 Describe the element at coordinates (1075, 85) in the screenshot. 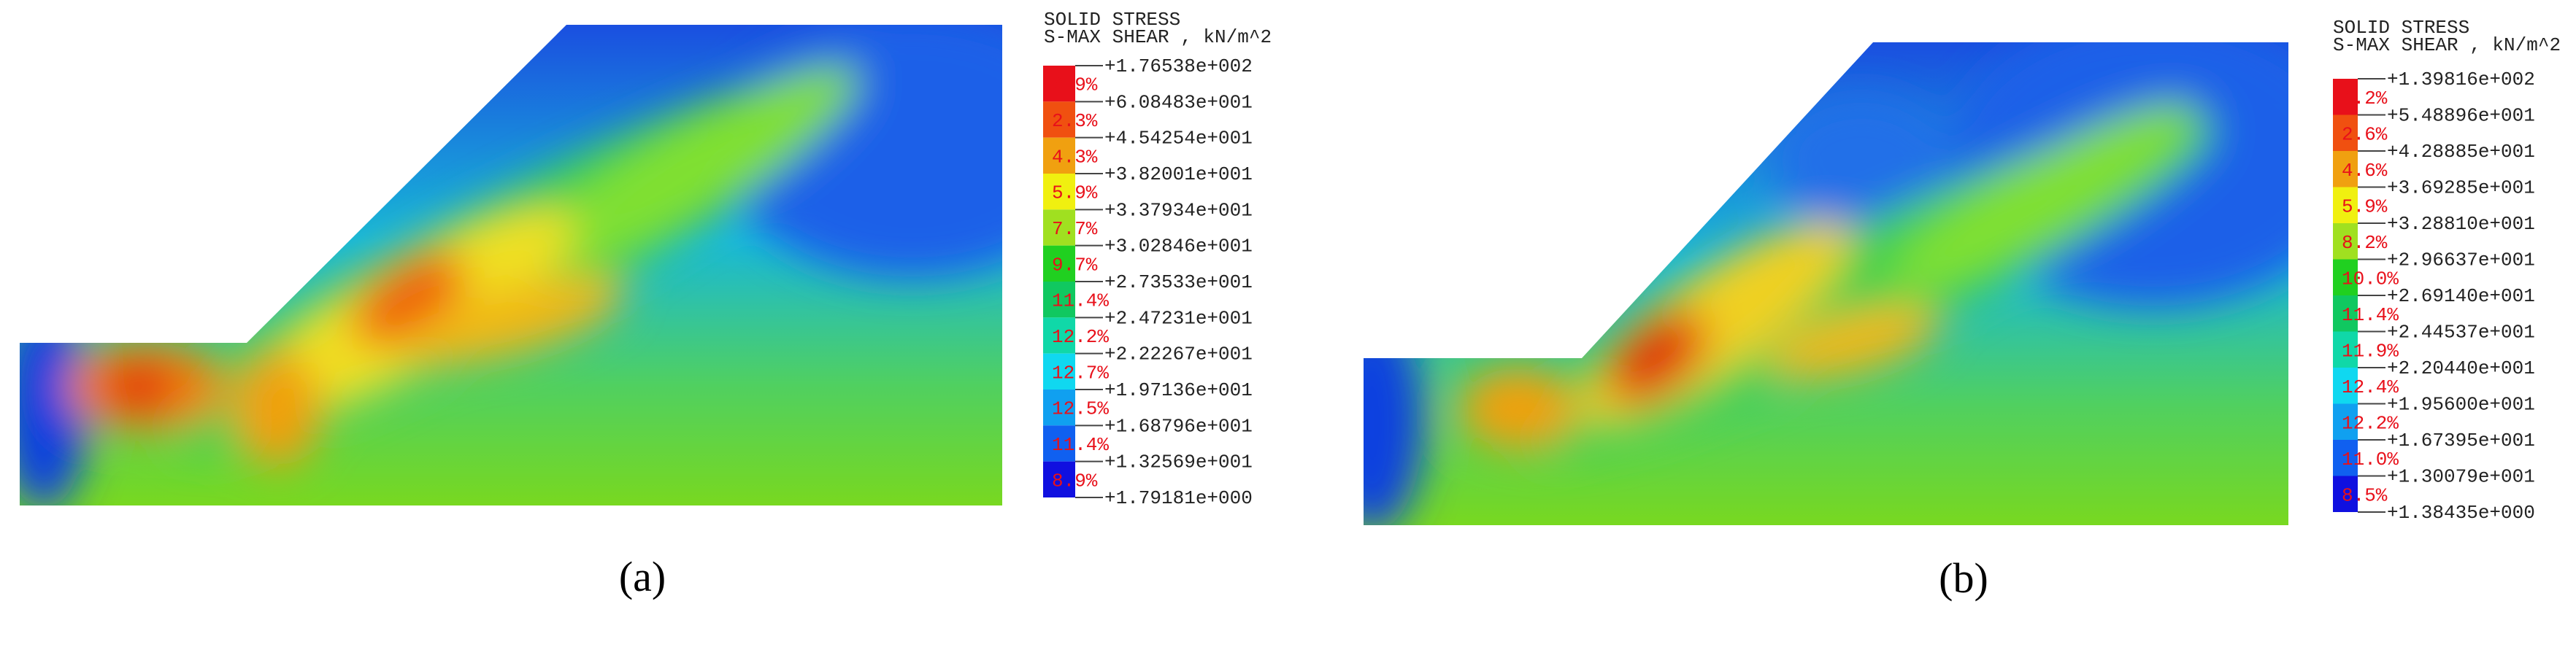

I see `legend-percentage: 0.9%` at that location.